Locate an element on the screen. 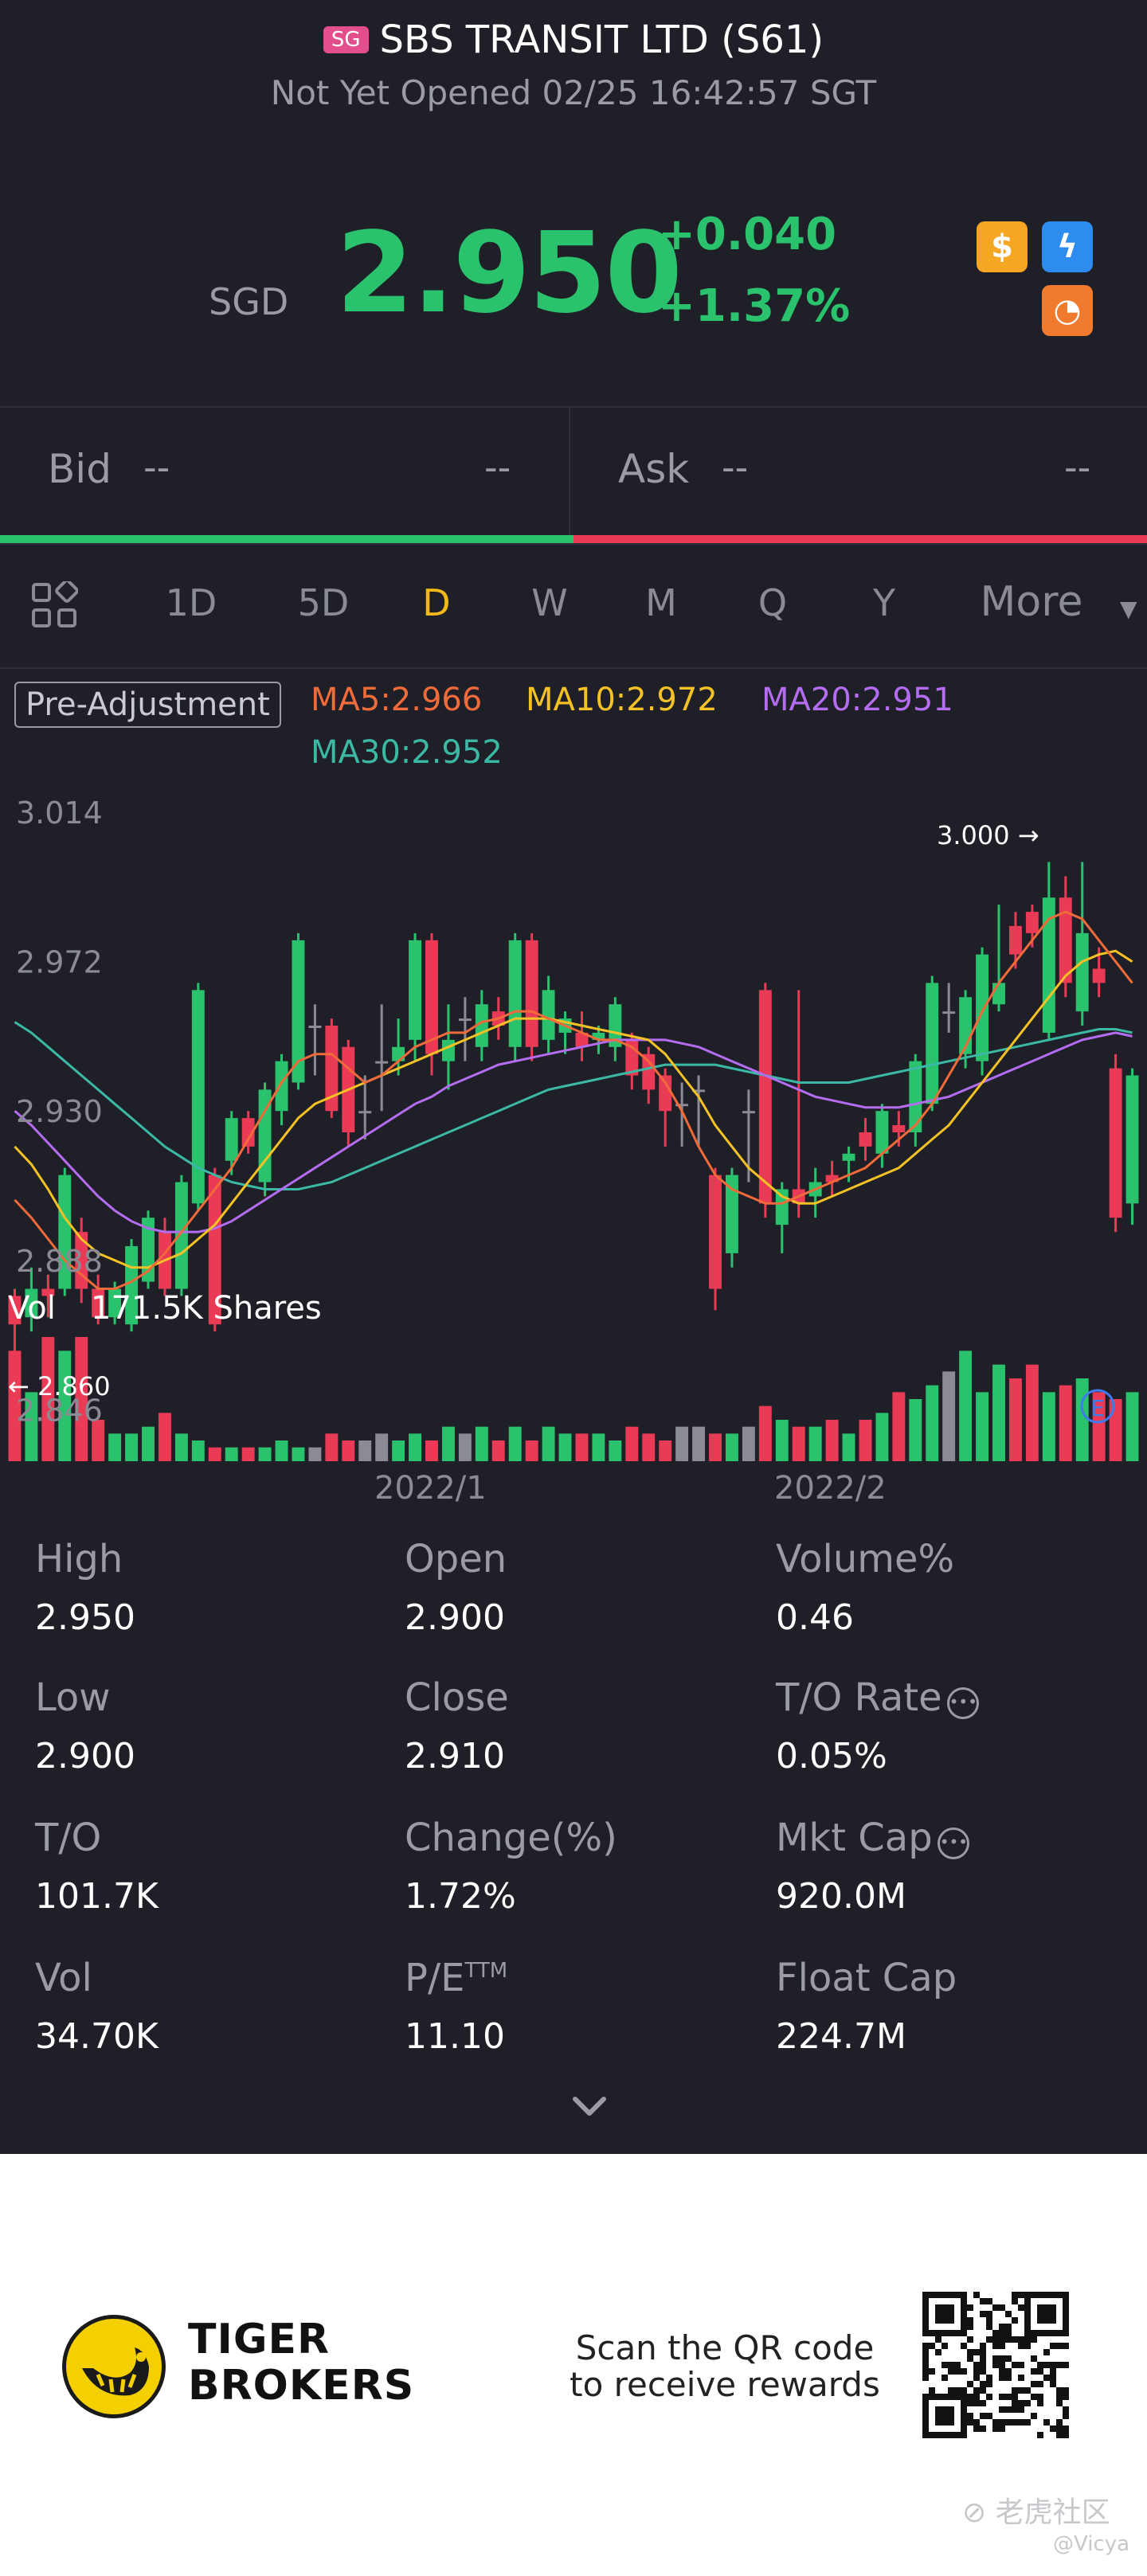 This screenshot has height=2576, width=1147. chevron-down-icon is located at coordinates (589, 2108).